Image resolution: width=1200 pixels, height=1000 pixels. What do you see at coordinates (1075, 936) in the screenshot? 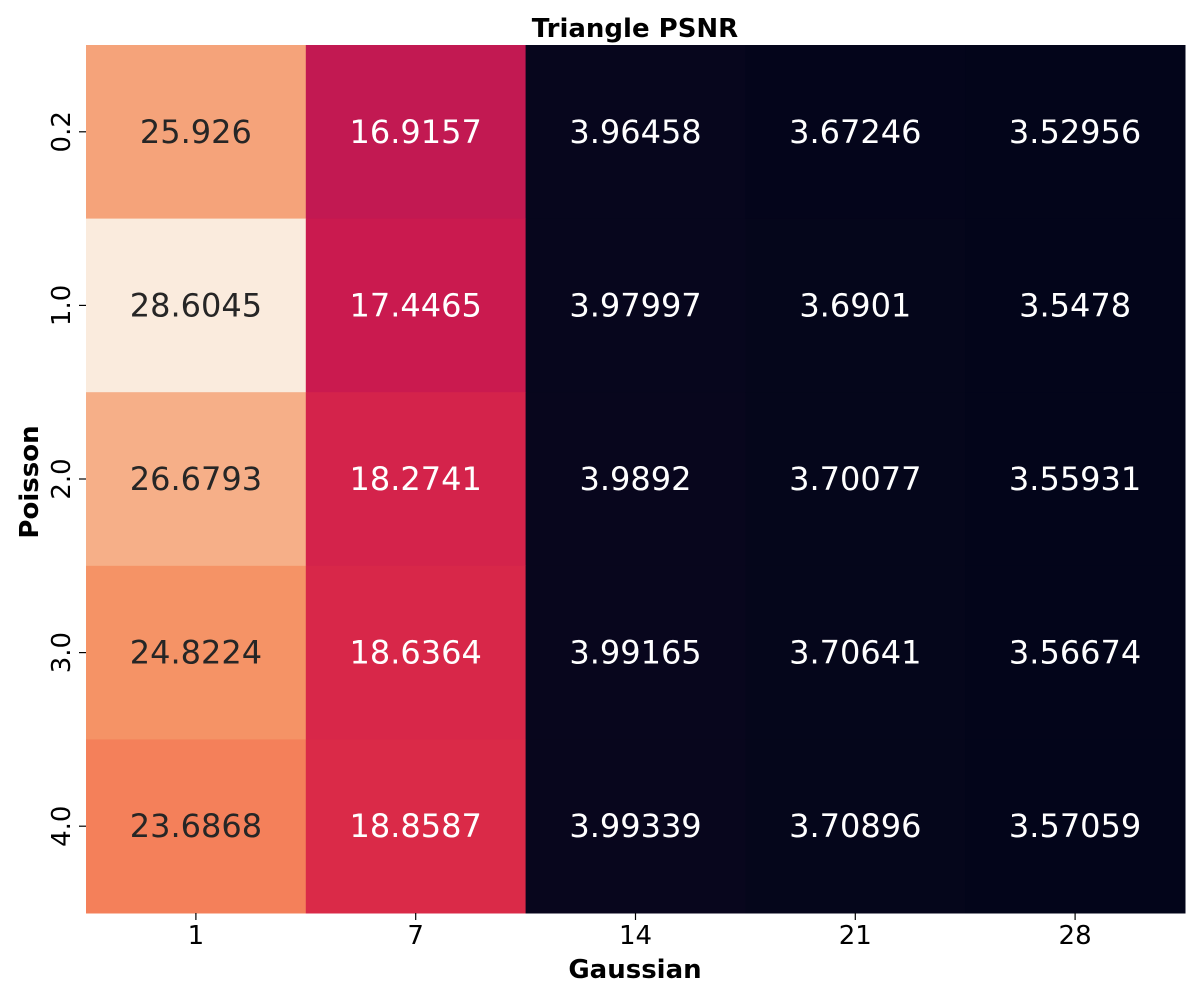
I see `x-tick-label-4: 28` at bounding box center [1075, 936].